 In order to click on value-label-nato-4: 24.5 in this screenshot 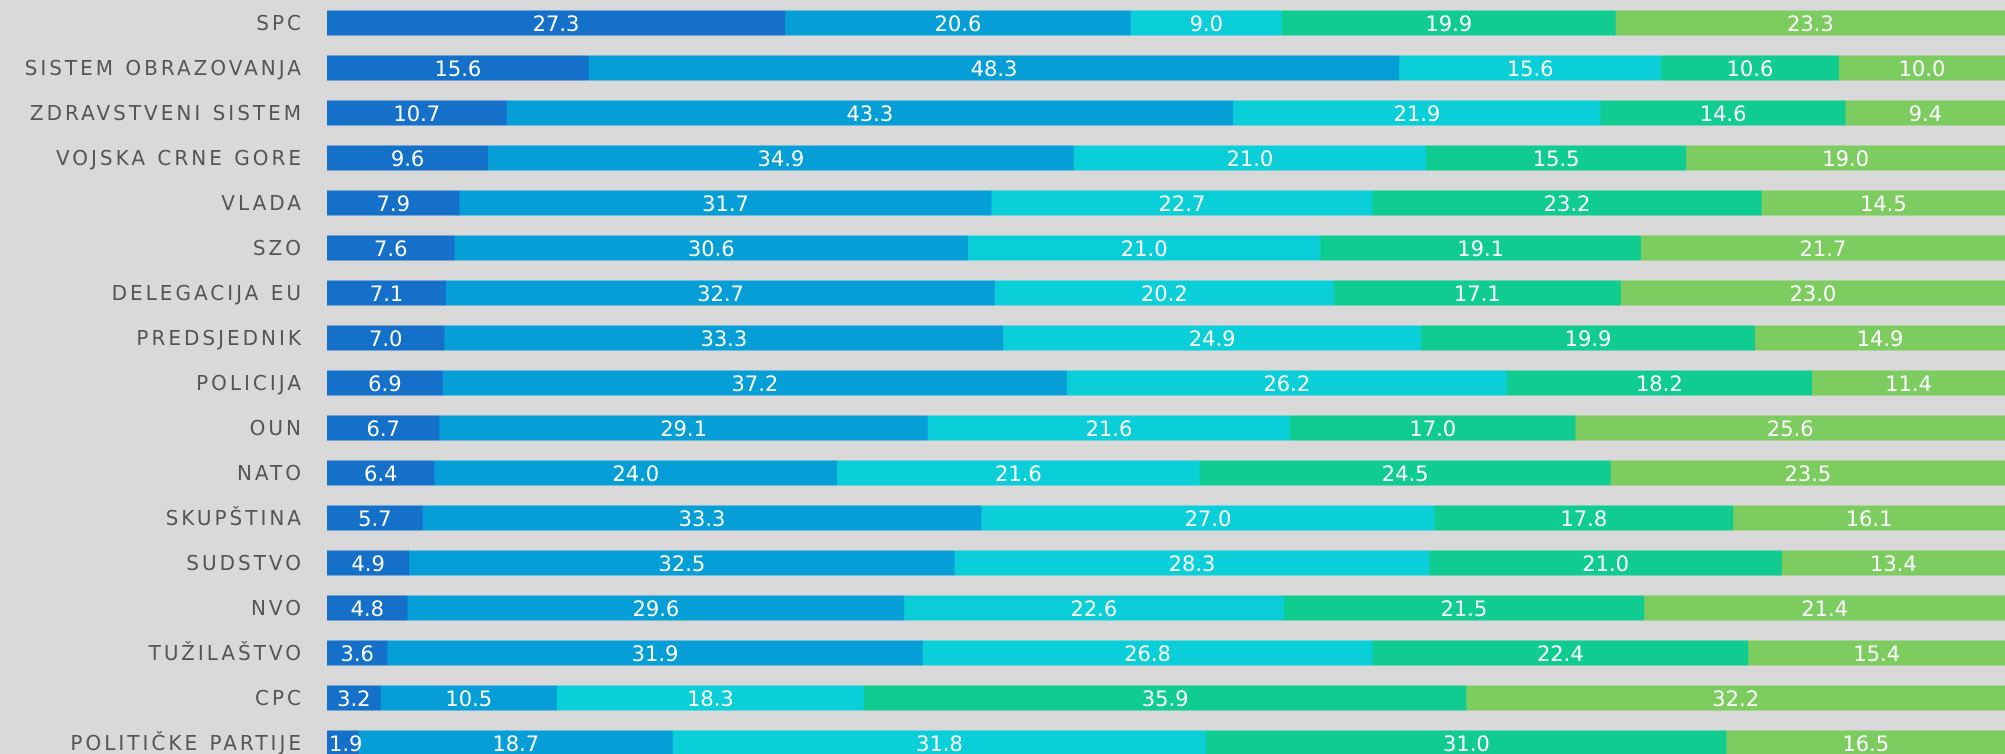, I will do `click(1405, 474)`.